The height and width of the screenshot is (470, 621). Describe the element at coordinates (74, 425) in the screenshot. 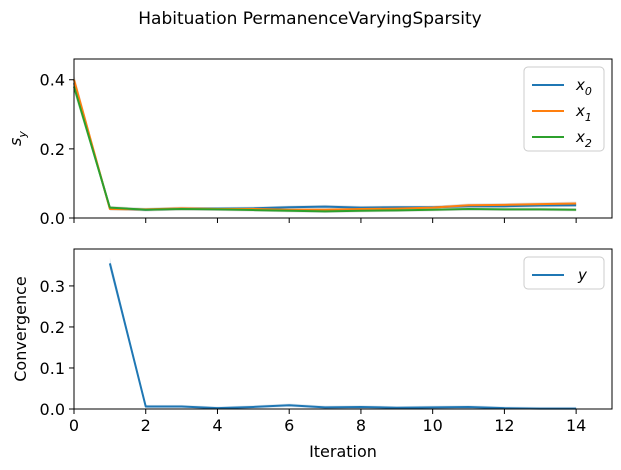

I see `x-tick-label: 0` at that location.